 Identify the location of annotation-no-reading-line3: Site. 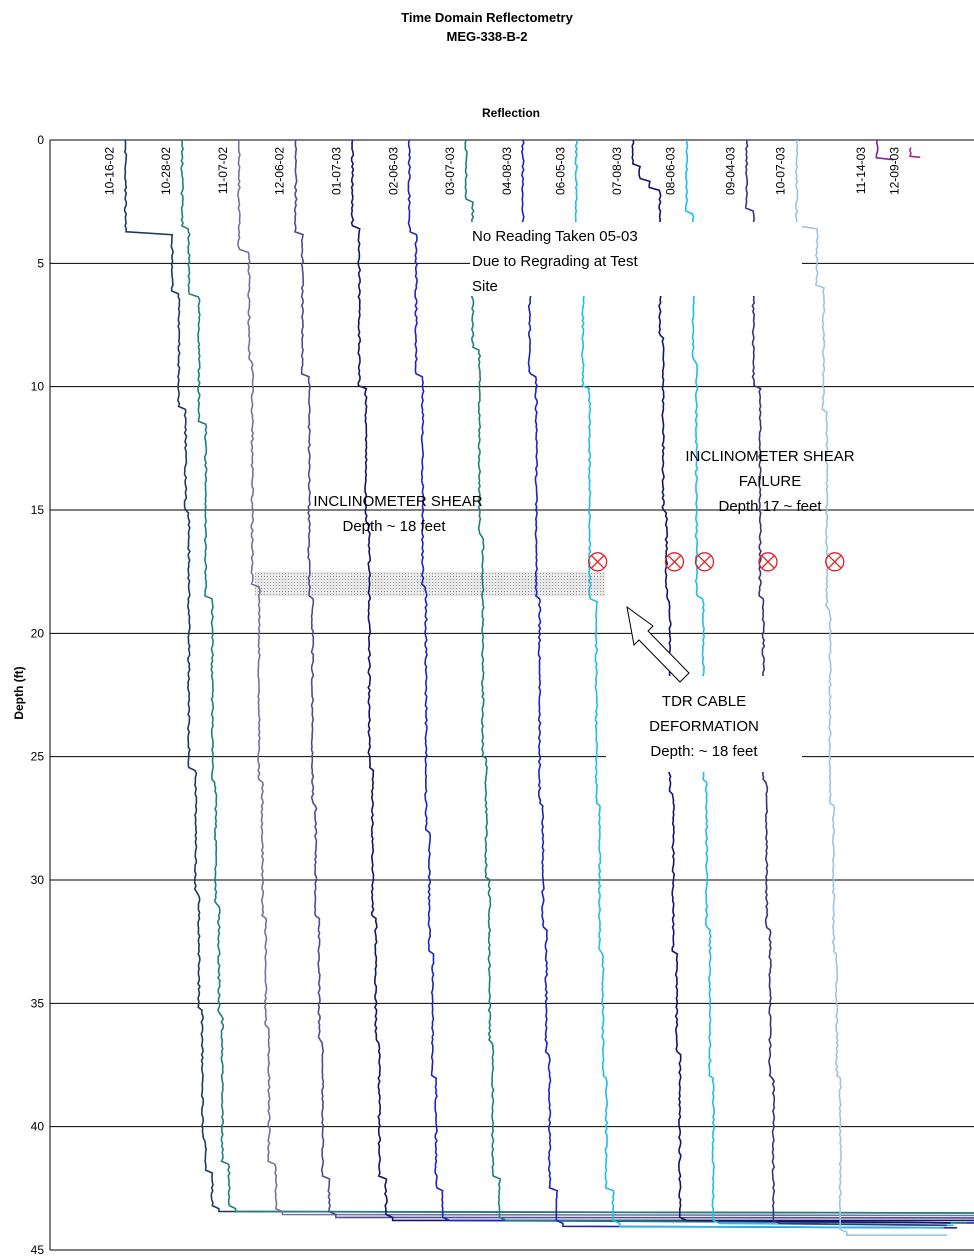
(485, 286).